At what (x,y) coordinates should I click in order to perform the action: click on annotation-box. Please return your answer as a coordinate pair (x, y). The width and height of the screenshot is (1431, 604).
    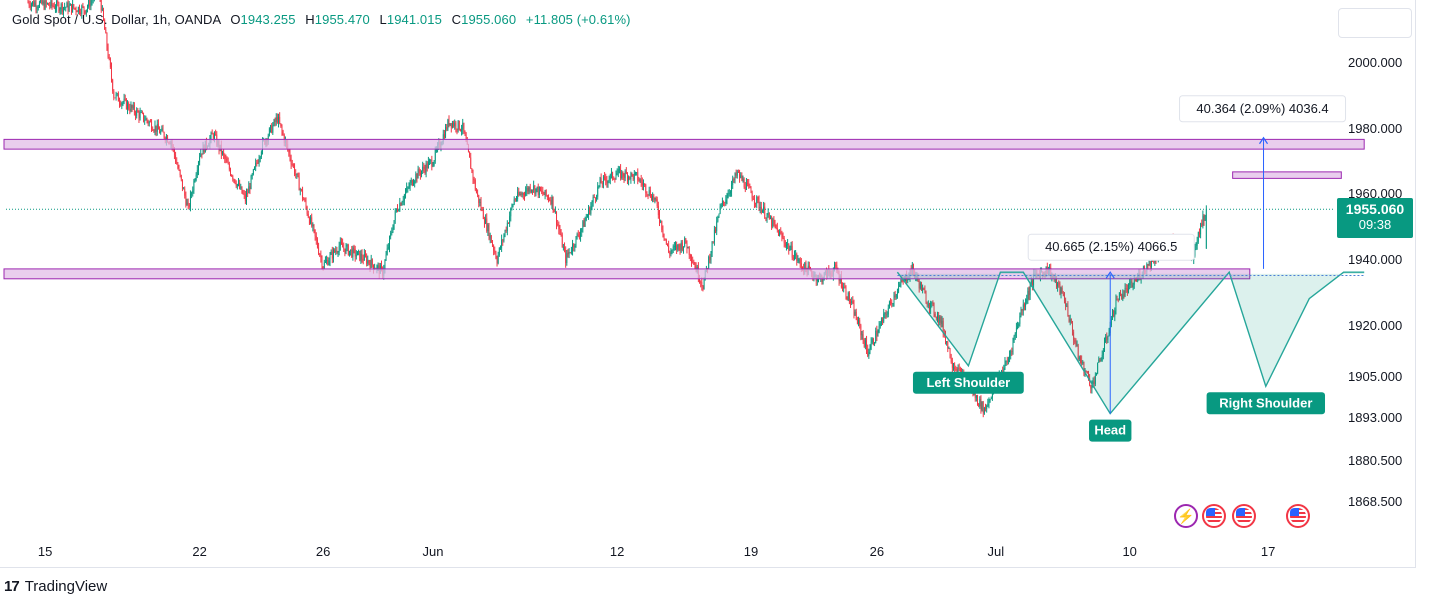
    Looking at the image, I should click on (1110, 430).